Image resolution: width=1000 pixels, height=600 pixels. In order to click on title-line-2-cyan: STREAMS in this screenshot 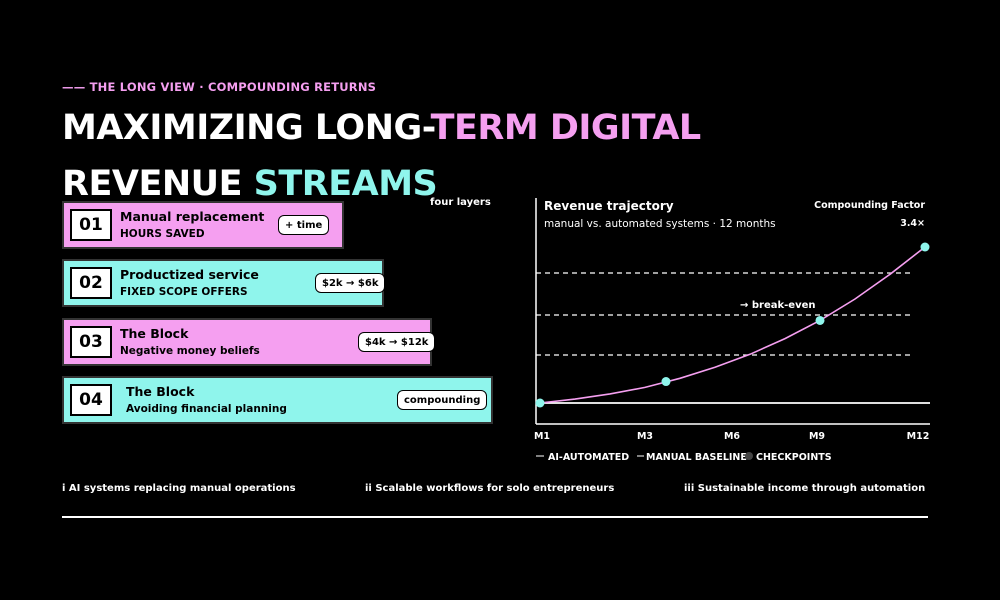, I will do `click(345, 184)`.